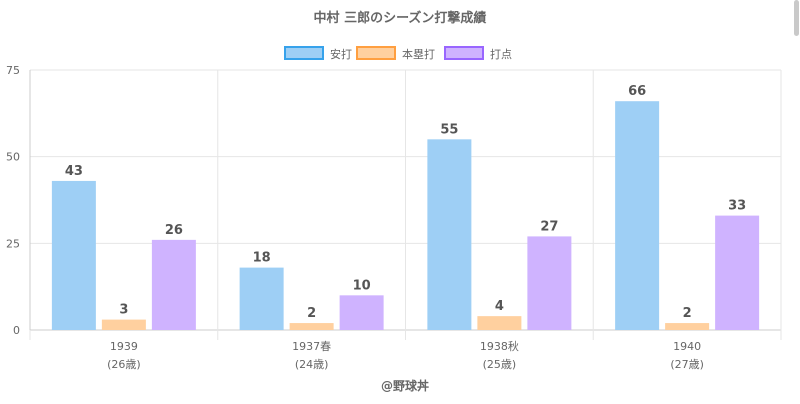  What do you see at coordinates (549, 226) in the screenshot?
I see `data-label: 27` at bounding box center [549, 226].